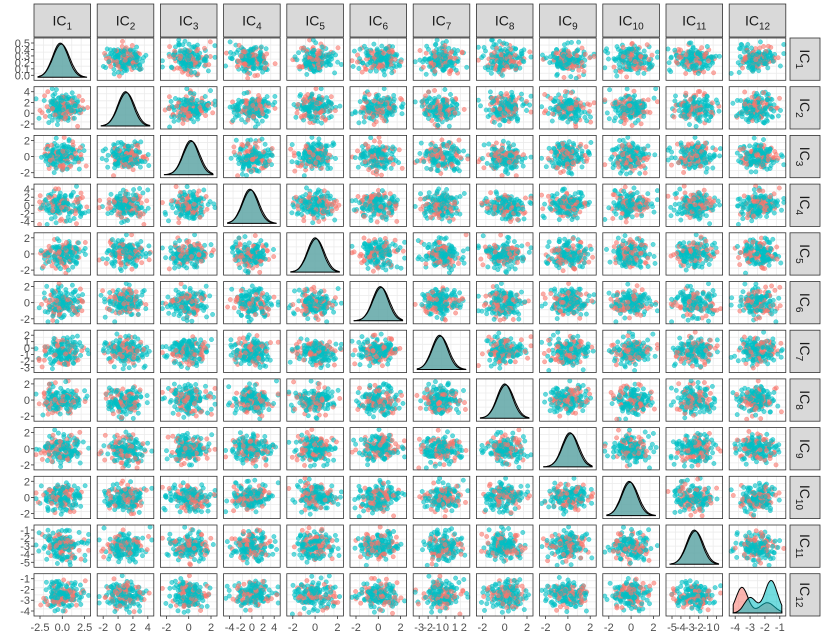 The width and height of the screenshot is (826, 636). I want to click on strip-right-5: IC5, so click(805, 254).